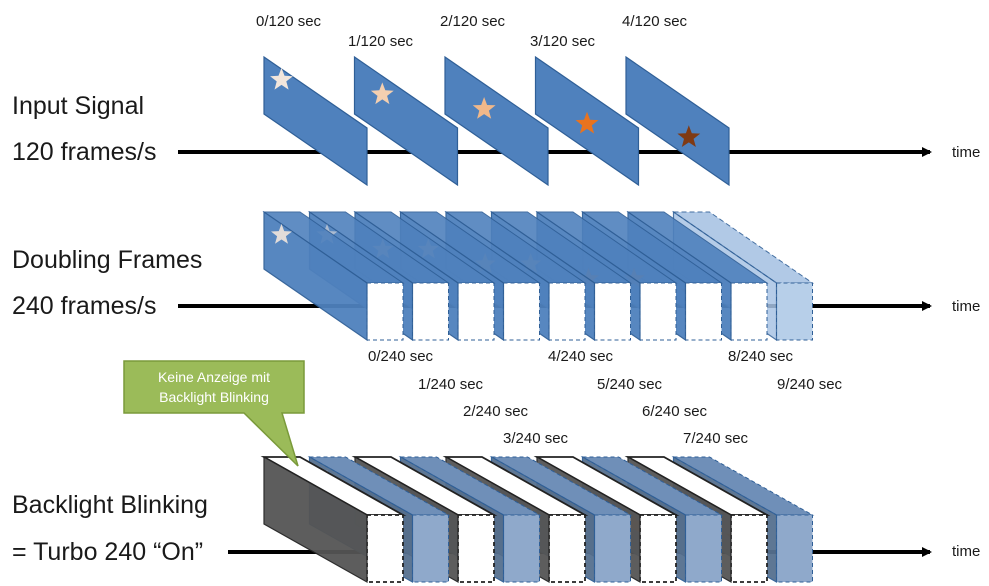 Image resolution: width=989 pixels, height=586 pixels. I want to click on doubling-frames, so click(538, 276).